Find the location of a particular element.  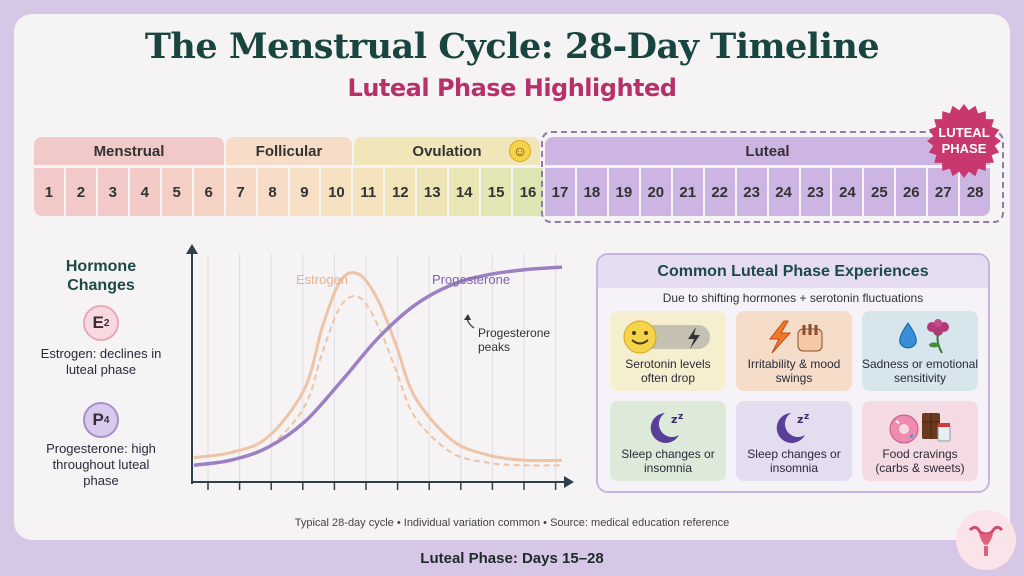

day-cell: 13 is located at coordinates (432, 192).